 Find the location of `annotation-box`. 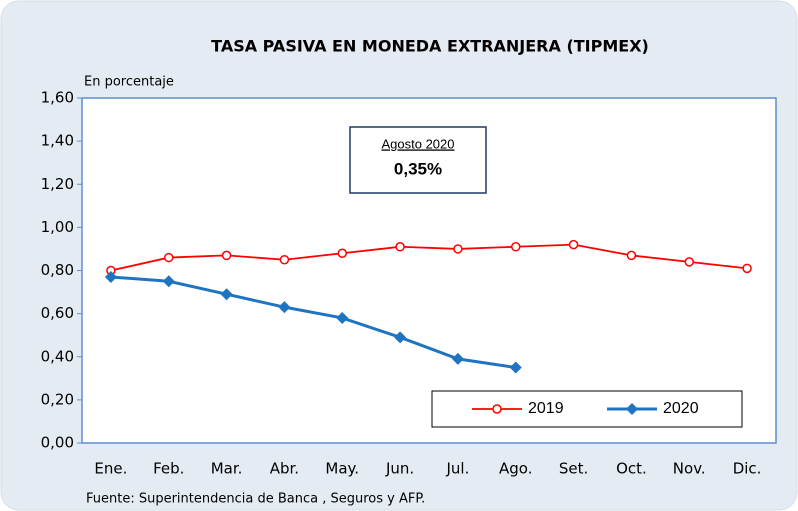

annotation-box is located at coordinates (418, 160).